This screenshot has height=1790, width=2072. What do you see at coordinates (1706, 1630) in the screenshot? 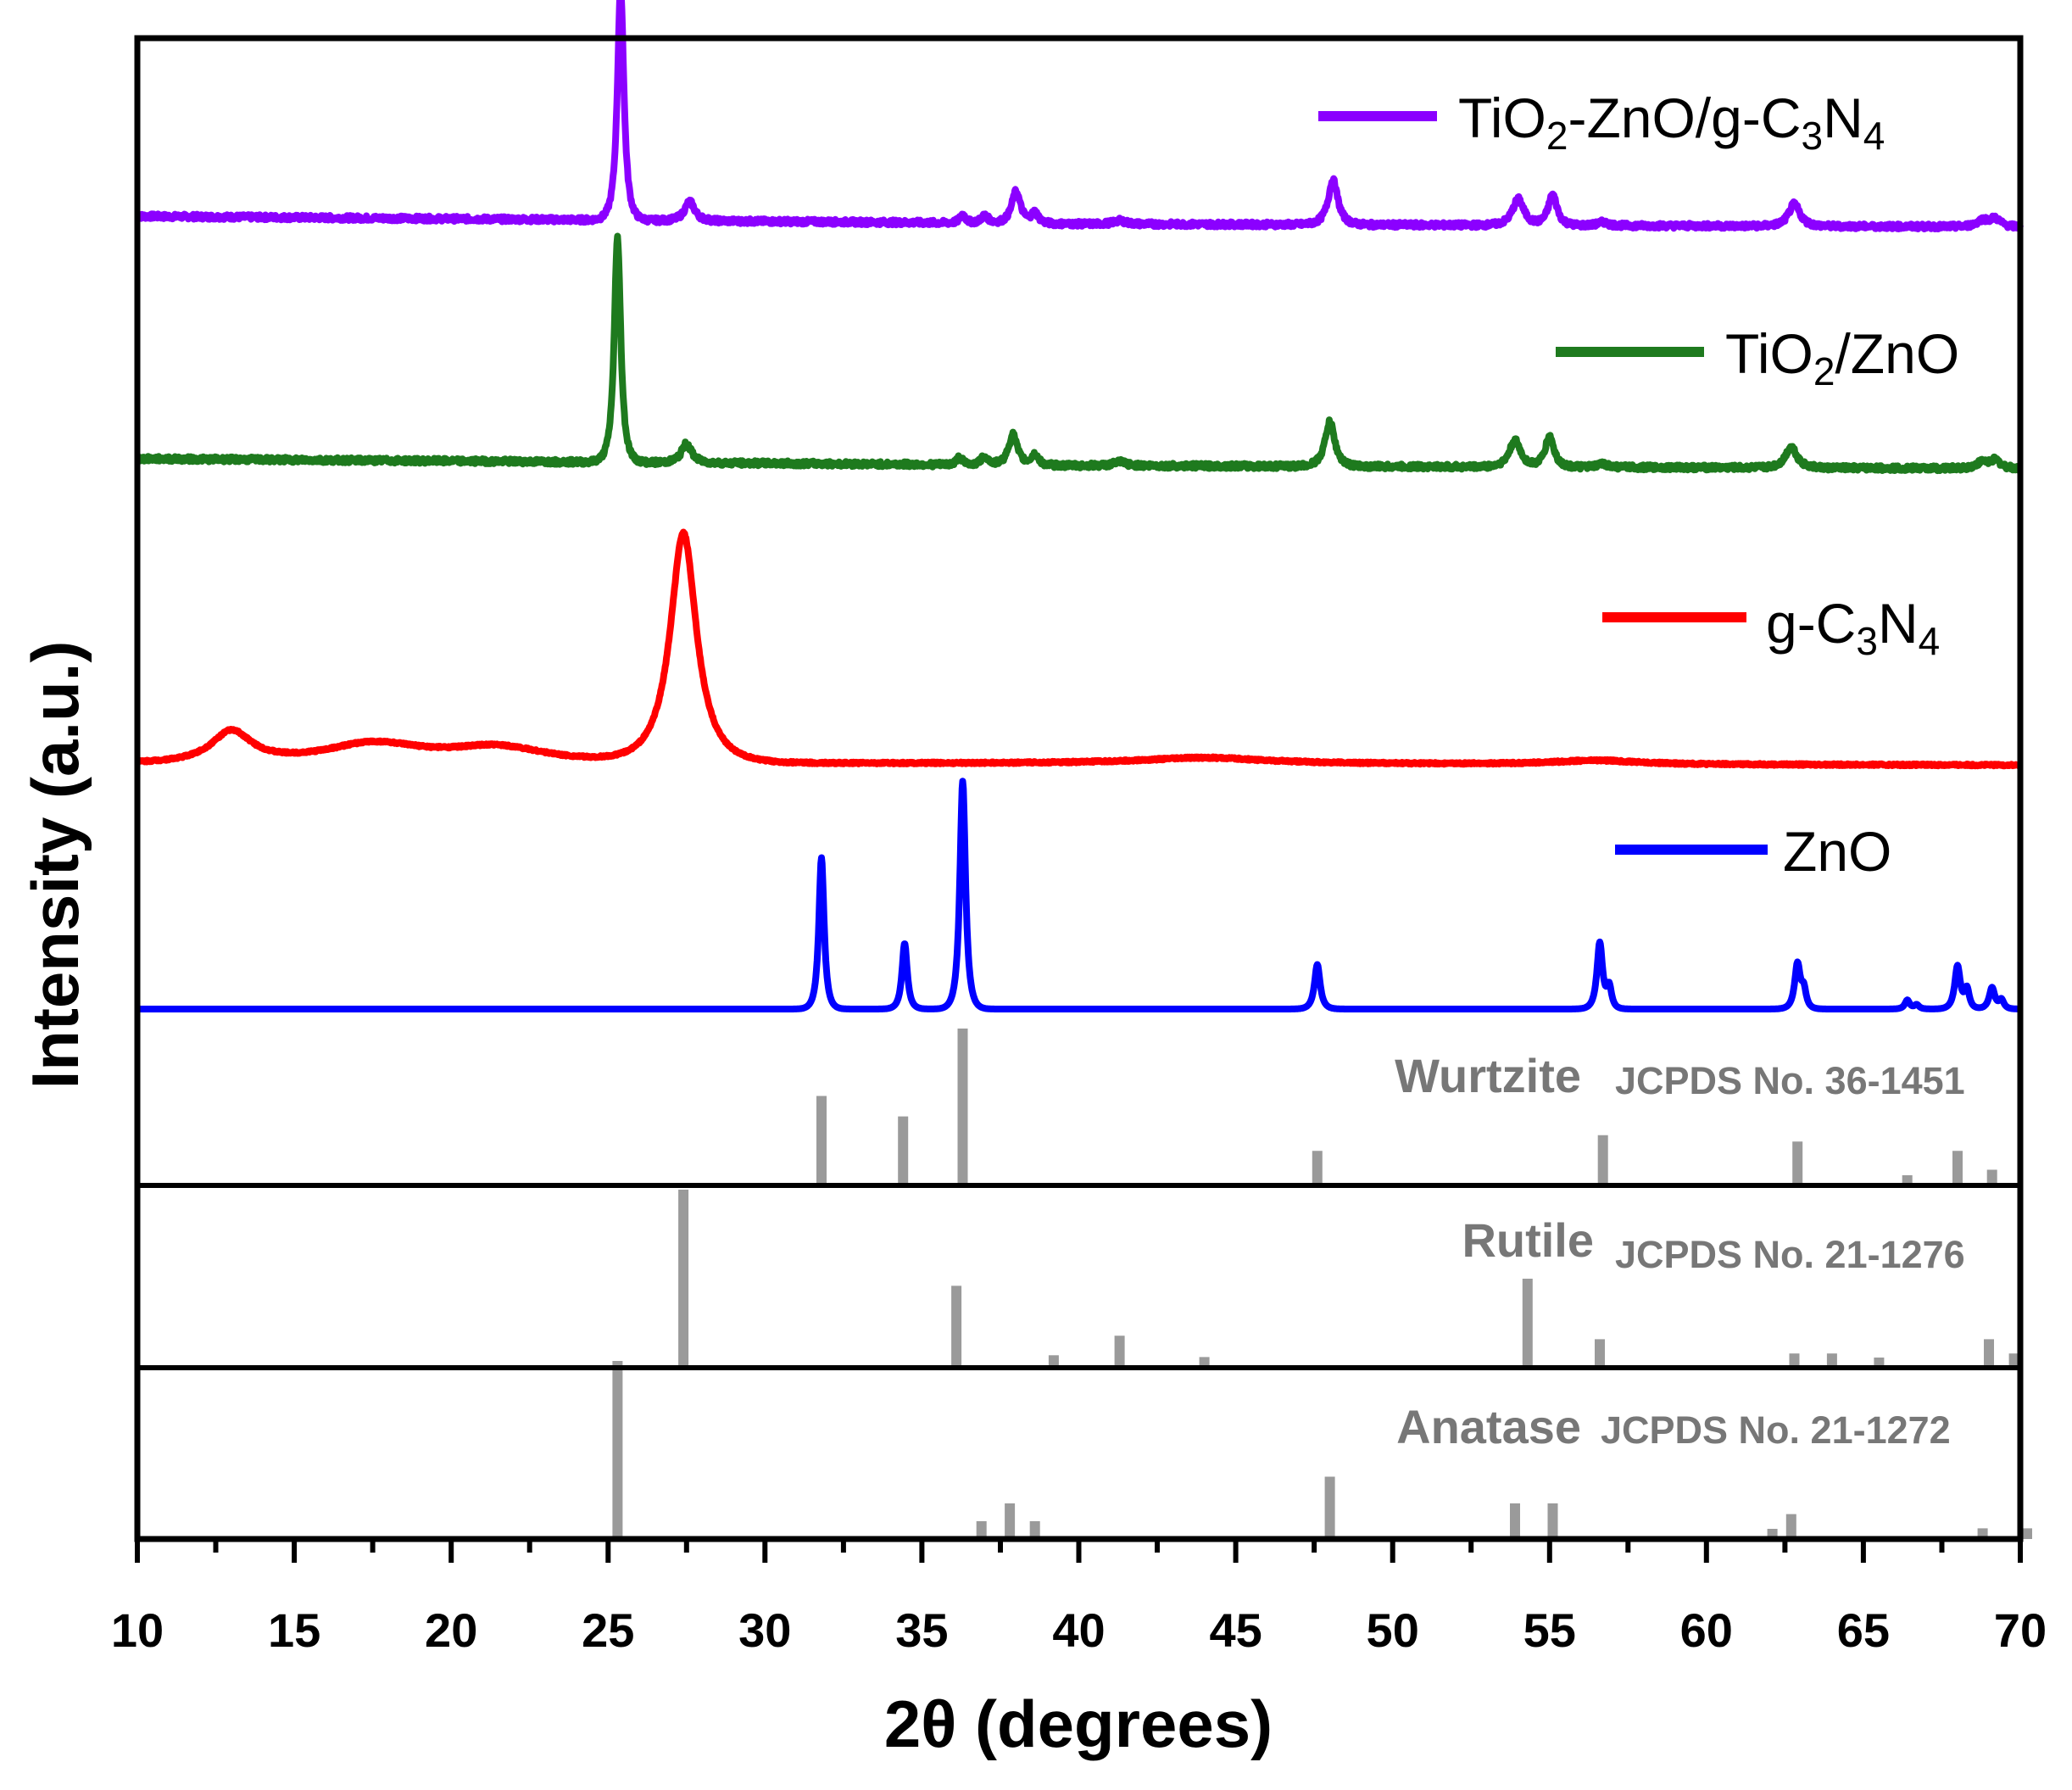
I see `x-tick-label-60: 60` at bounding box center [1706, 1630].